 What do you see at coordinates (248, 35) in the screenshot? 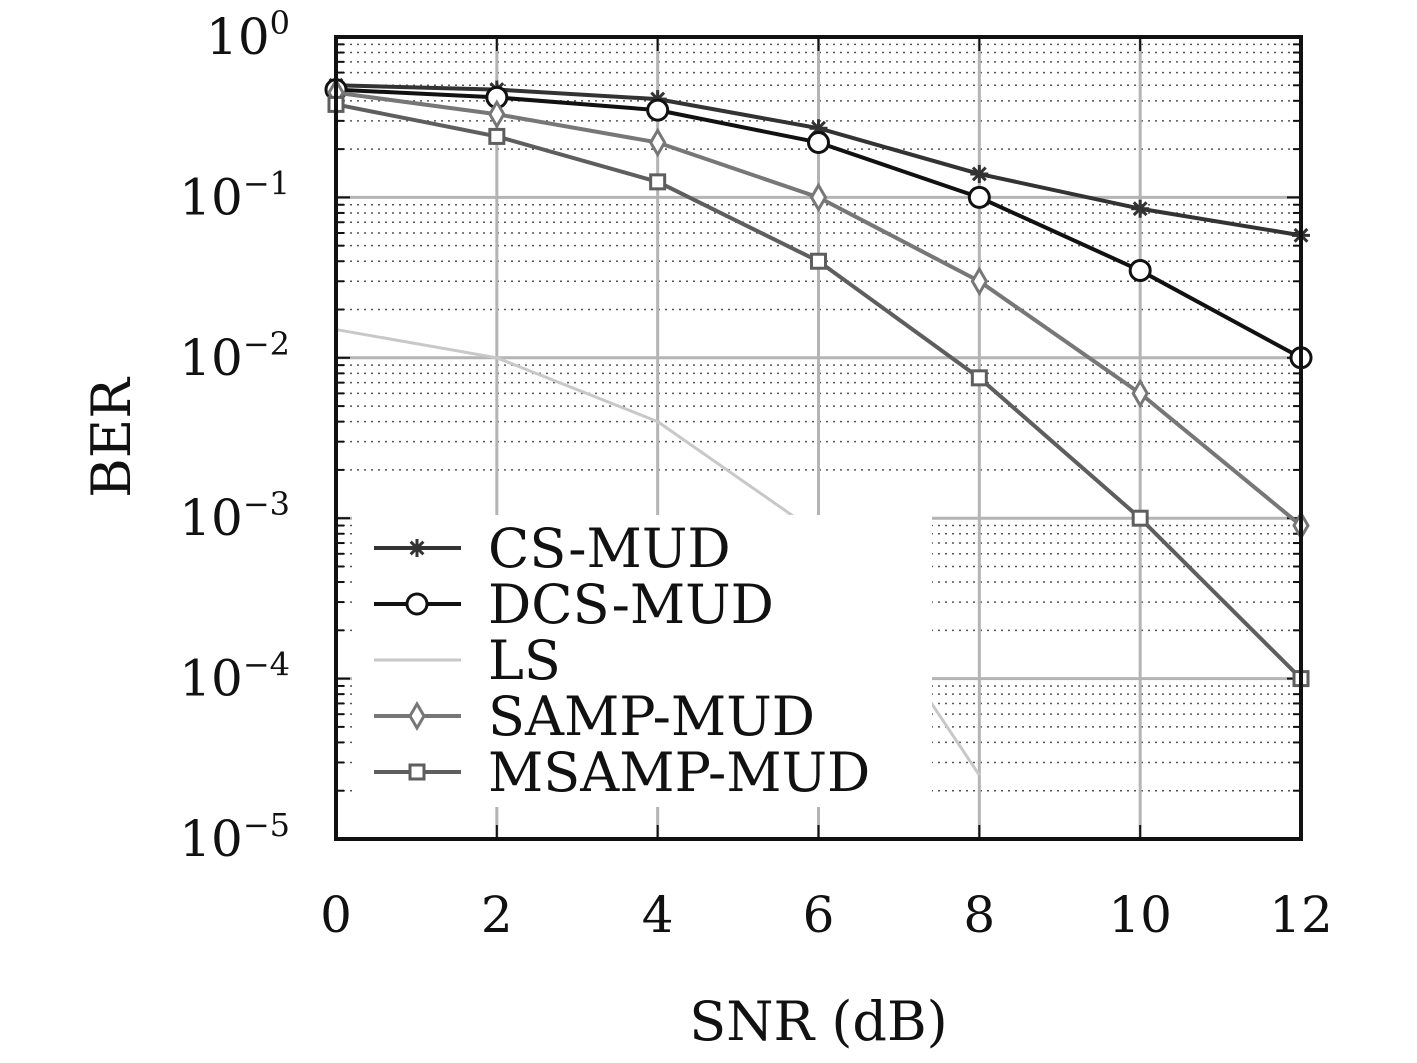
I see `y-tick-label: 10⁰` at bounding box center [248, 35].